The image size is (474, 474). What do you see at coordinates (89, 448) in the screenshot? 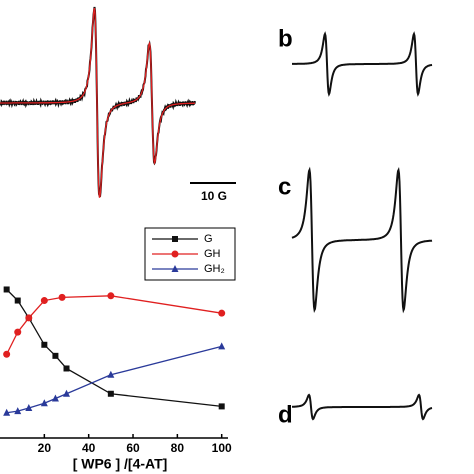
I see `x-tick-label: 40` at bounding box center [89, 448].